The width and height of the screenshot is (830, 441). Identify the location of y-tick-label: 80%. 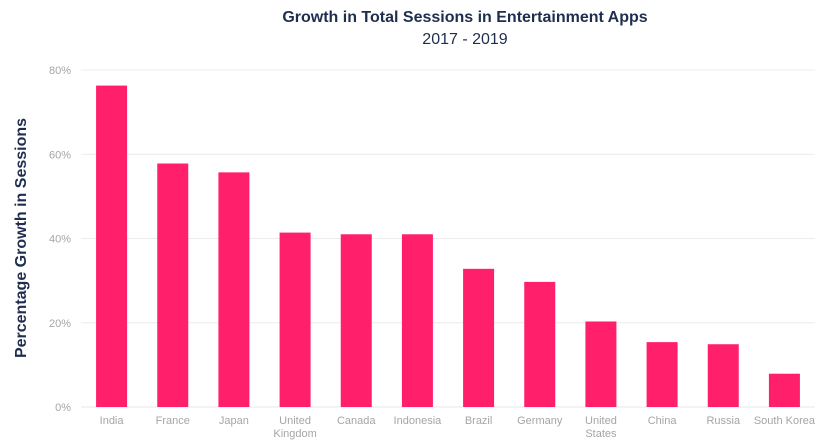
(60, 71).